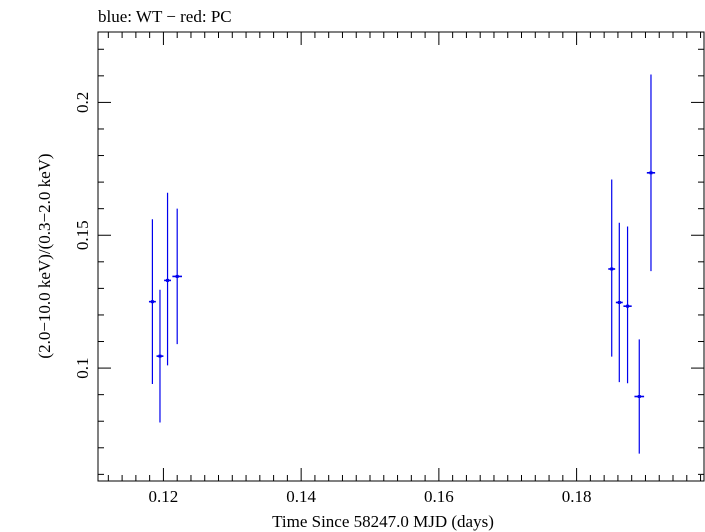 This screenshot has width=705, height=532. What do you see at coordinates (301, 496) in the screenshot?
I see `x-tick-label: 0.14` at bounding box center [301, 496].